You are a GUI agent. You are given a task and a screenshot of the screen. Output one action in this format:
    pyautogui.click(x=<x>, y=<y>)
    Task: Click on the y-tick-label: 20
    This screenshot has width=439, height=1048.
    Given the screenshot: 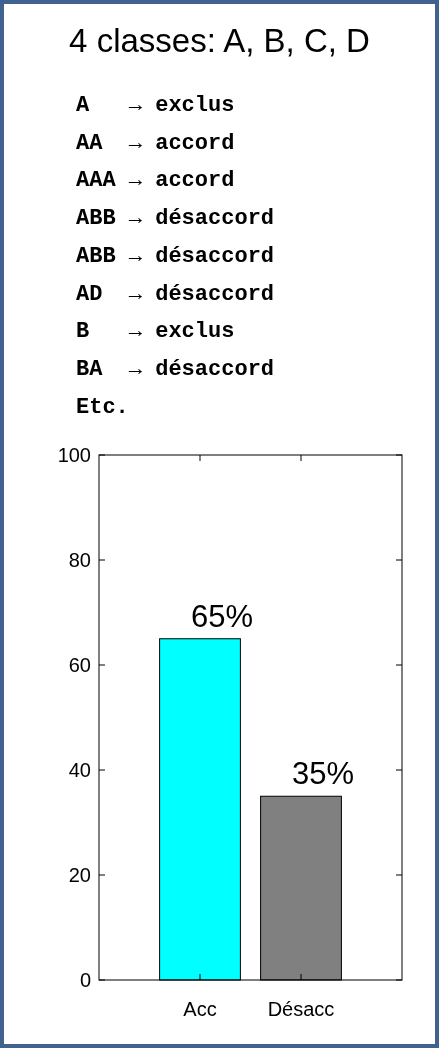 What is the action you would take?
    pyautogui.click(x=79, y=875)
    